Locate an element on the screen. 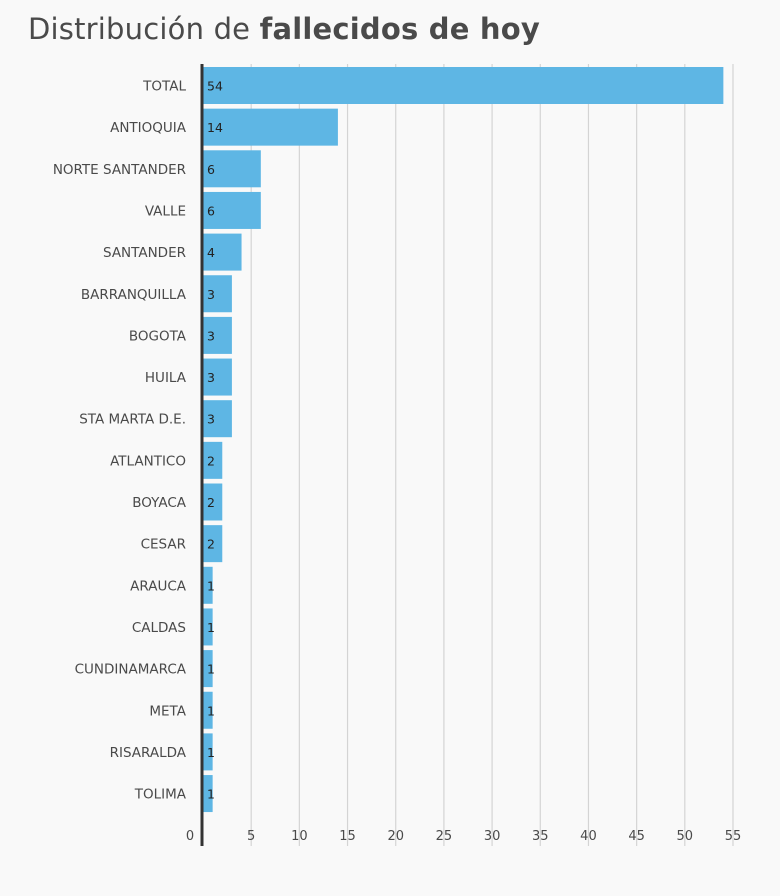 The height and width of the screenshot is (896, 780). category-label: ARAUCA is located at coordinates (158, 586).